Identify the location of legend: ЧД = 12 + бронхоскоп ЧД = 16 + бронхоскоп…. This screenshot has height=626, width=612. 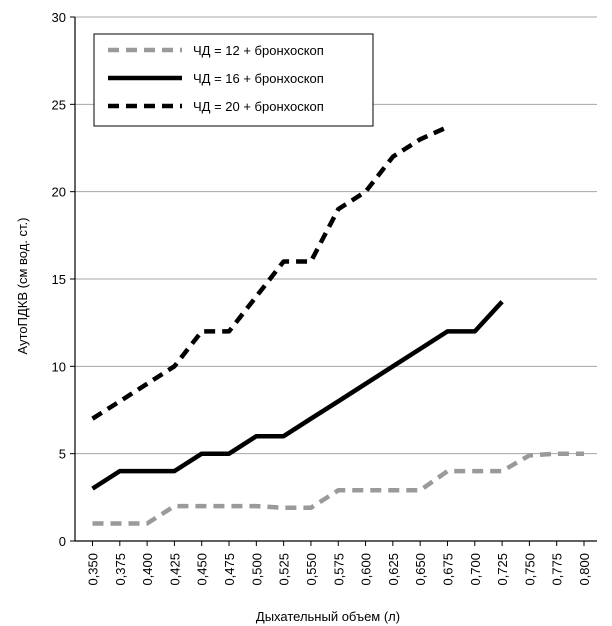
(233, 80).